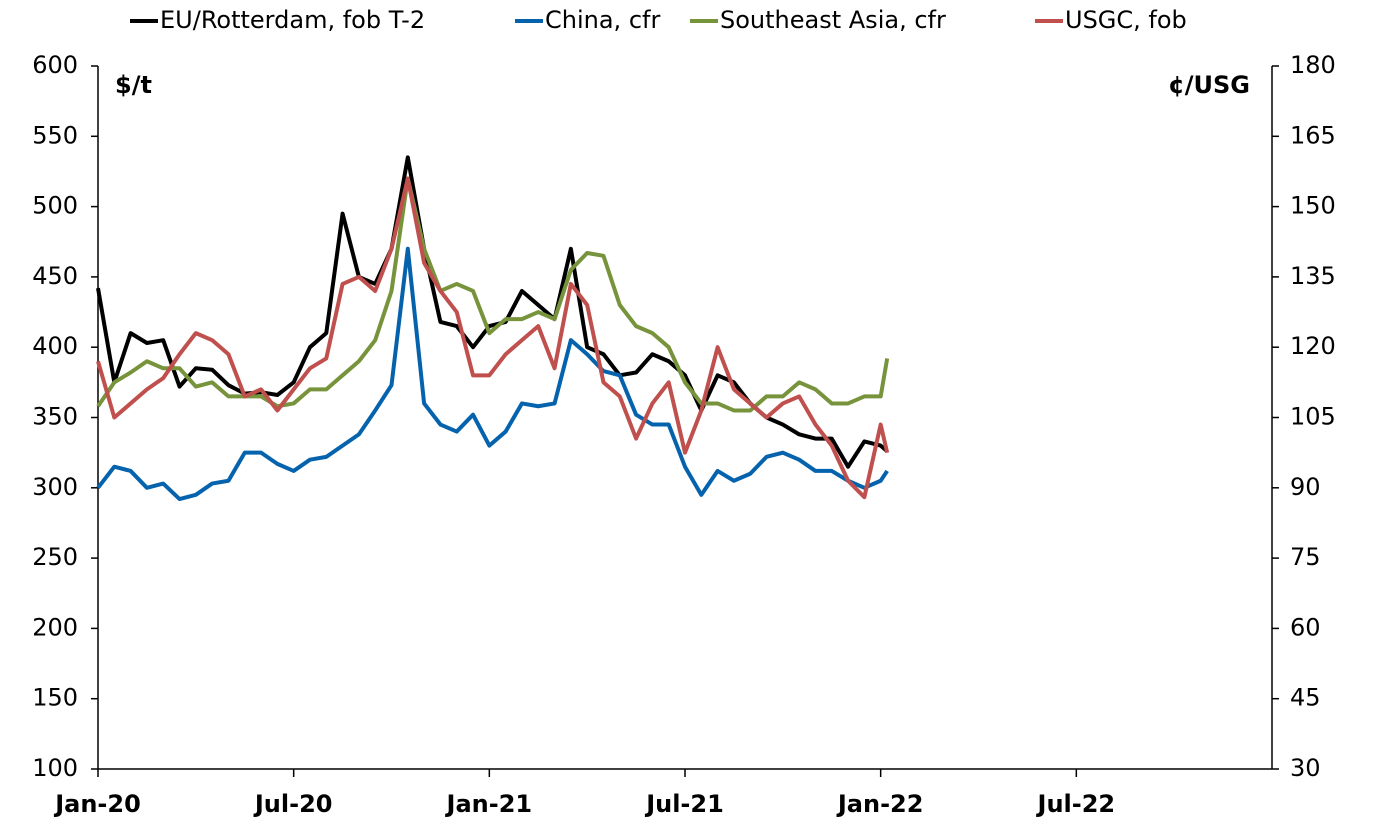 Image resolution: width=1376 pixels, height=825 pixels. I want to click on y-tick-label: 150, so click(55, 698).